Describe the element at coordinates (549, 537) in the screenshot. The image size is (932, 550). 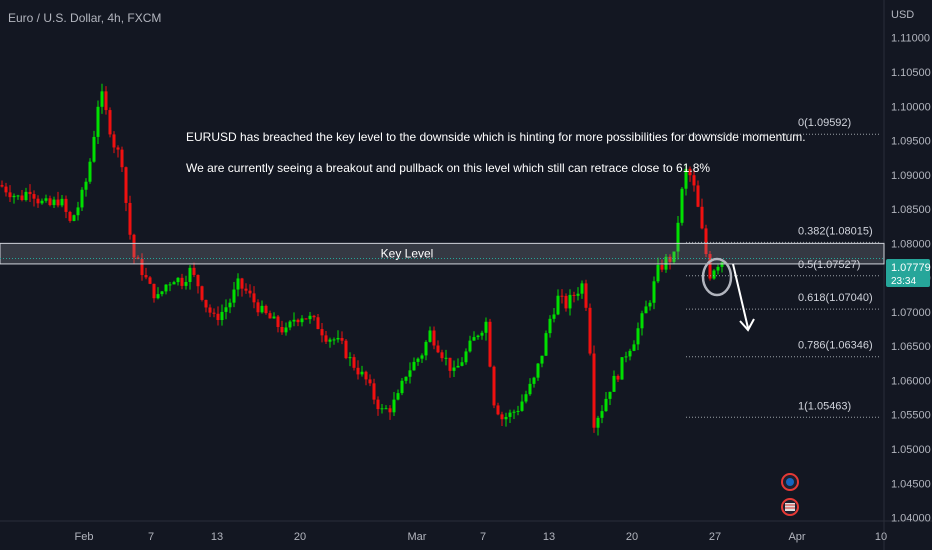
I see `time-tick-label: 13` at that location.